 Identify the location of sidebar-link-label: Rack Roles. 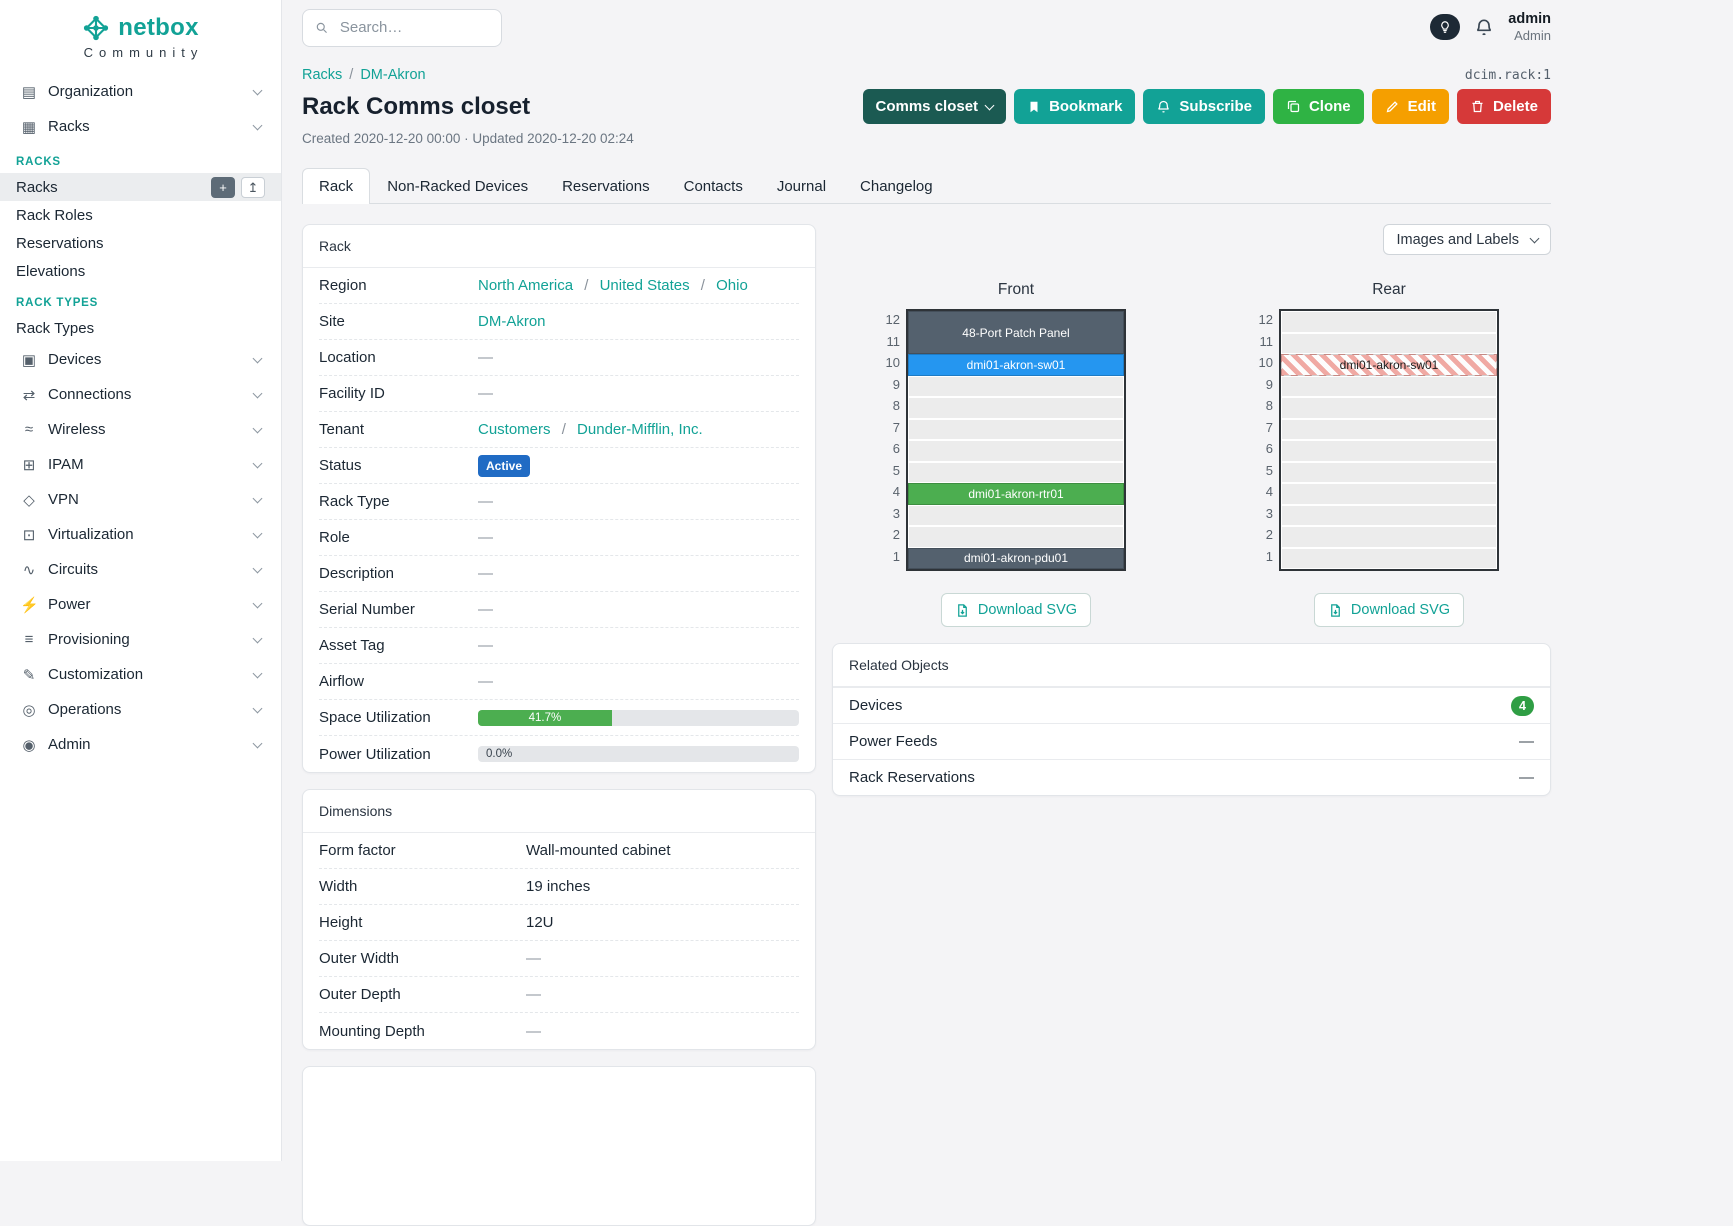
(54, 215).